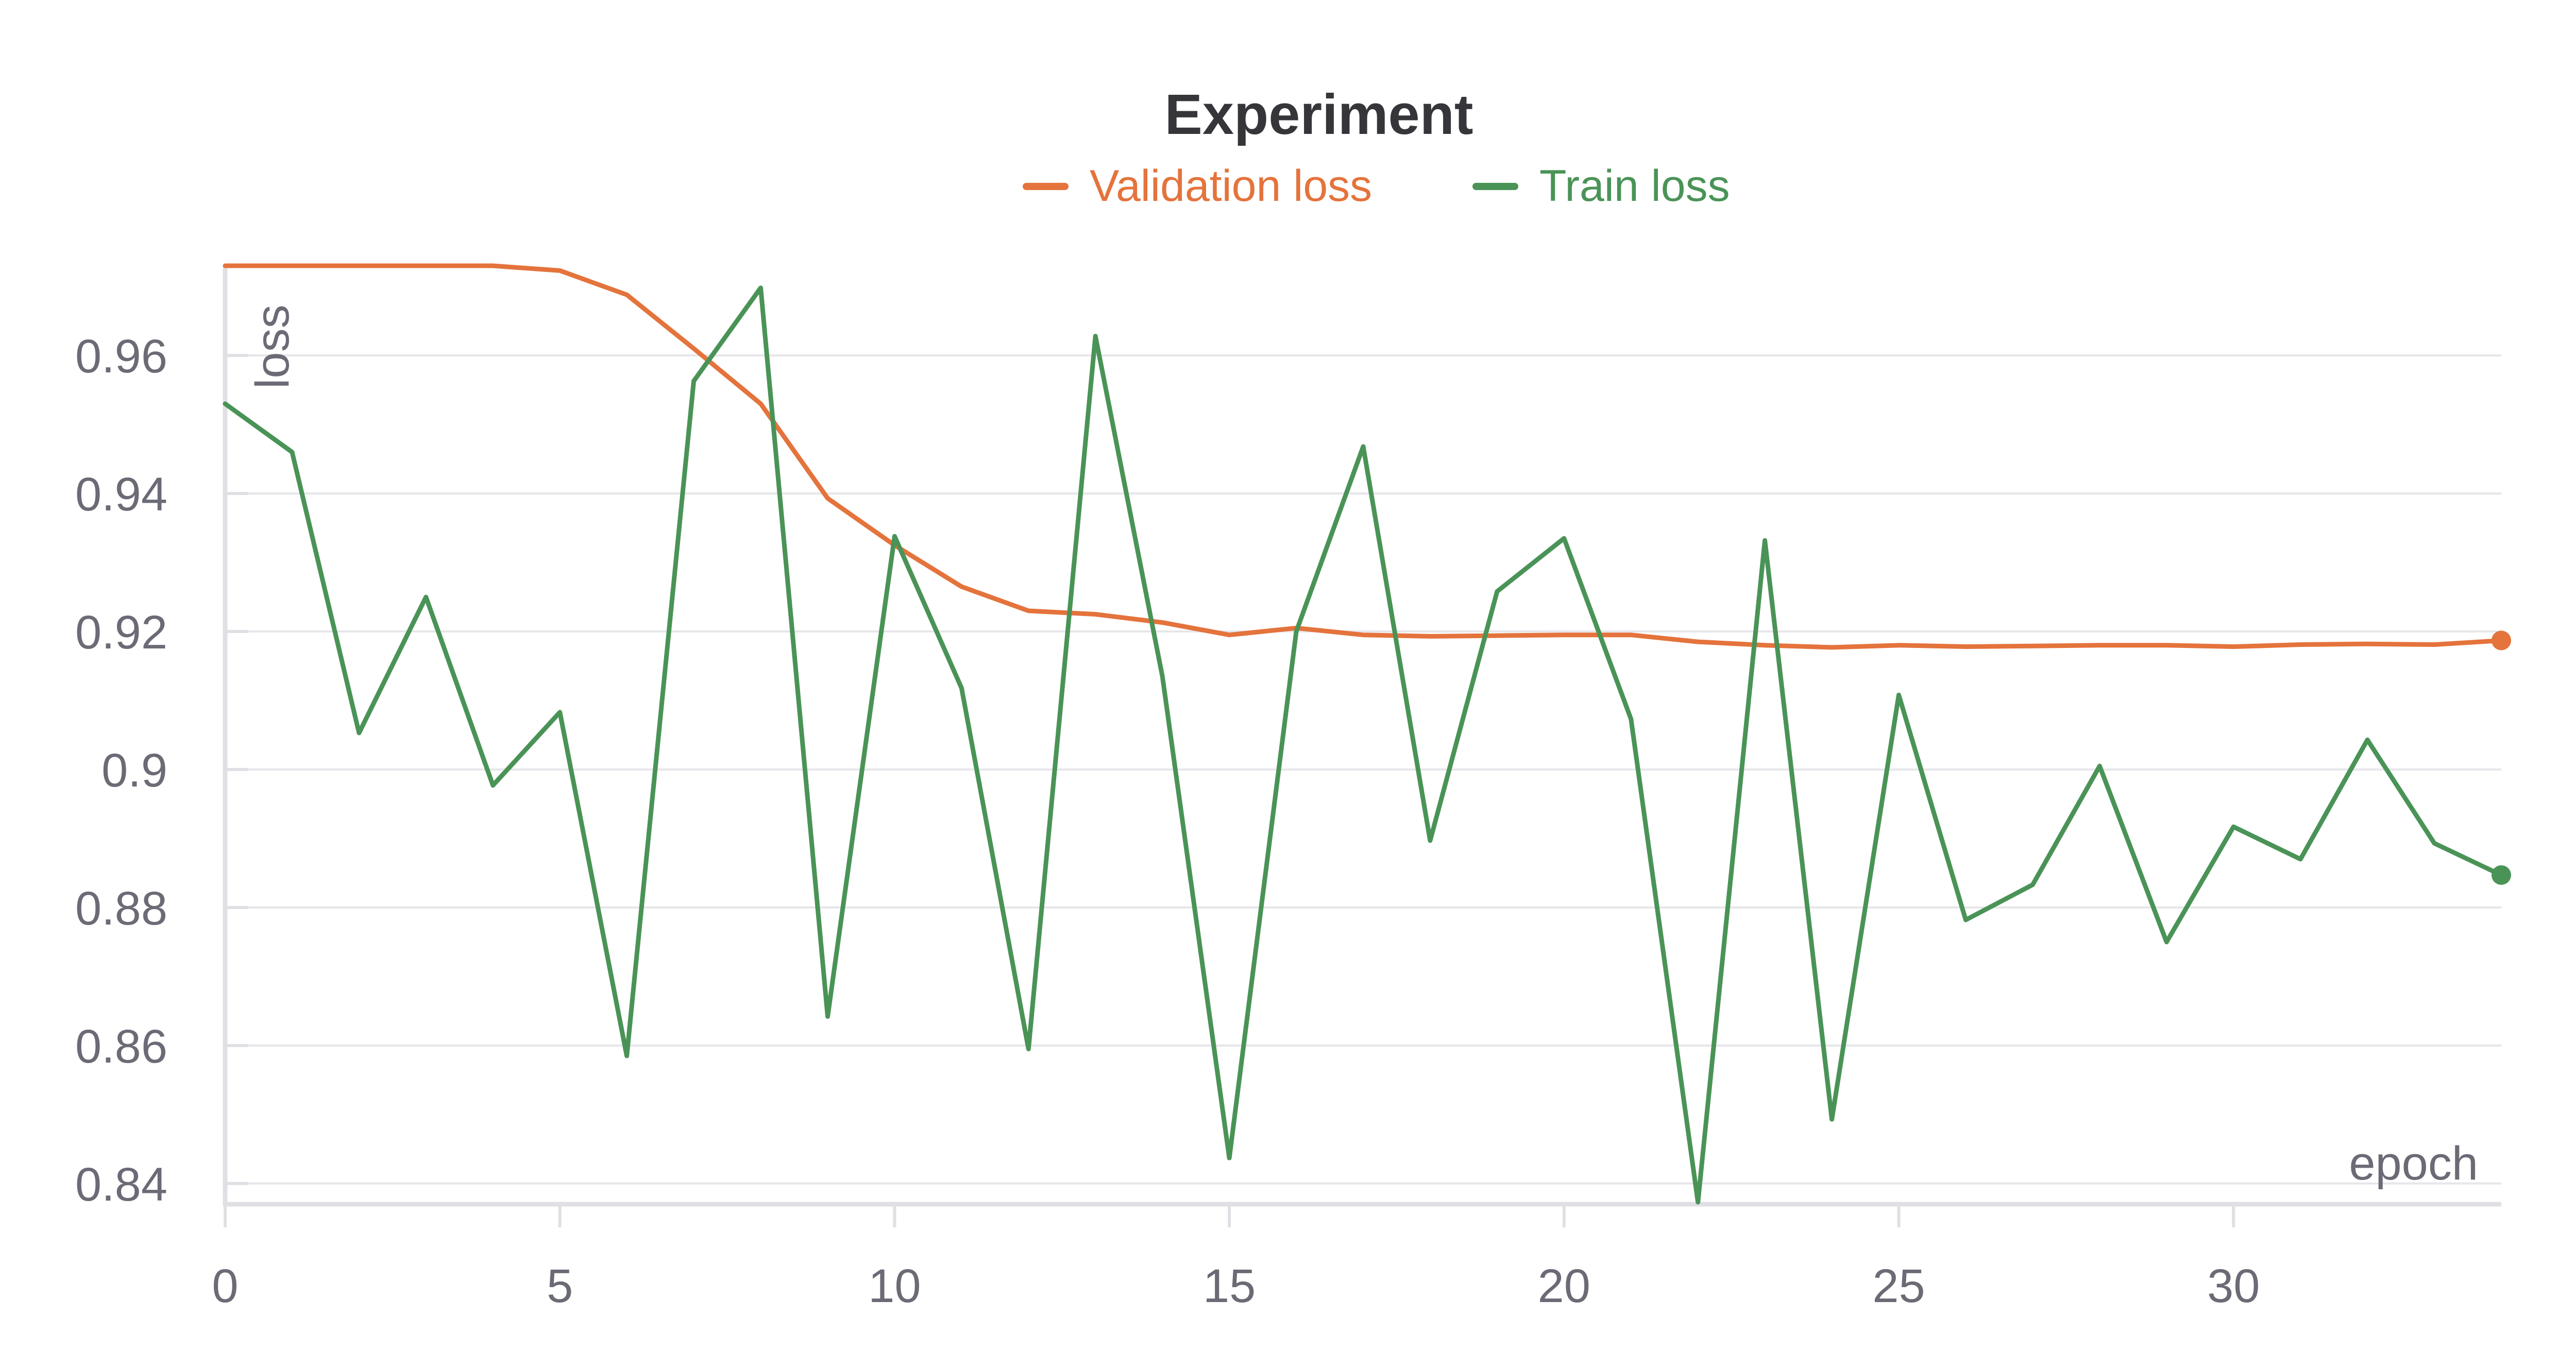  I want to click on chart-title: Experiment, so click(1318, 114).